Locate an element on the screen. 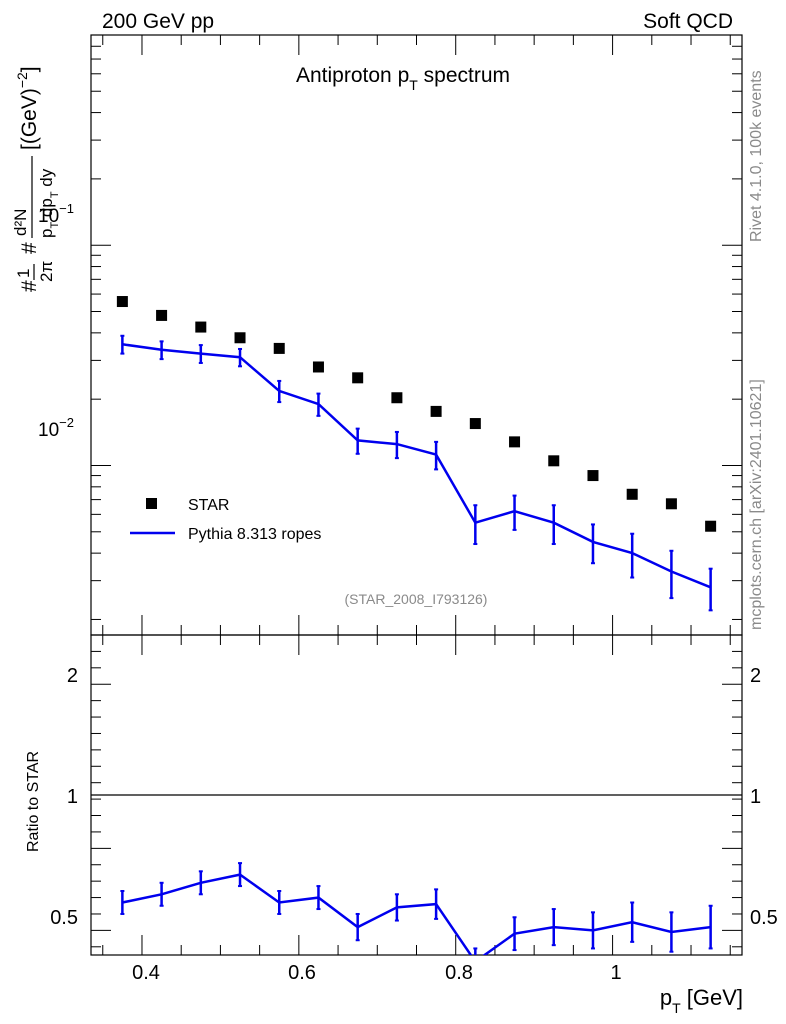 The width and height of the screenshot is (786, 1024). ratio-data is located at coordinates (416, 908).